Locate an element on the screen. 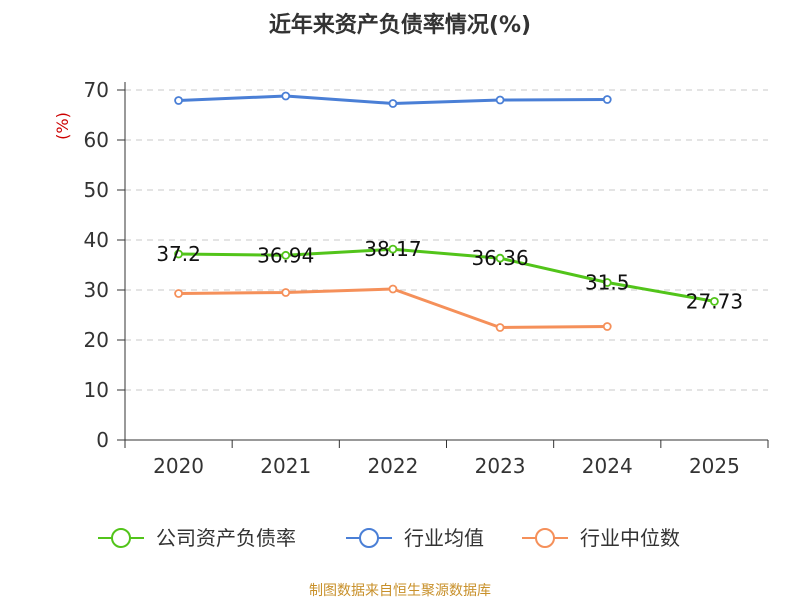  y-tick-label: 40 is located at coordinates (96, 240).